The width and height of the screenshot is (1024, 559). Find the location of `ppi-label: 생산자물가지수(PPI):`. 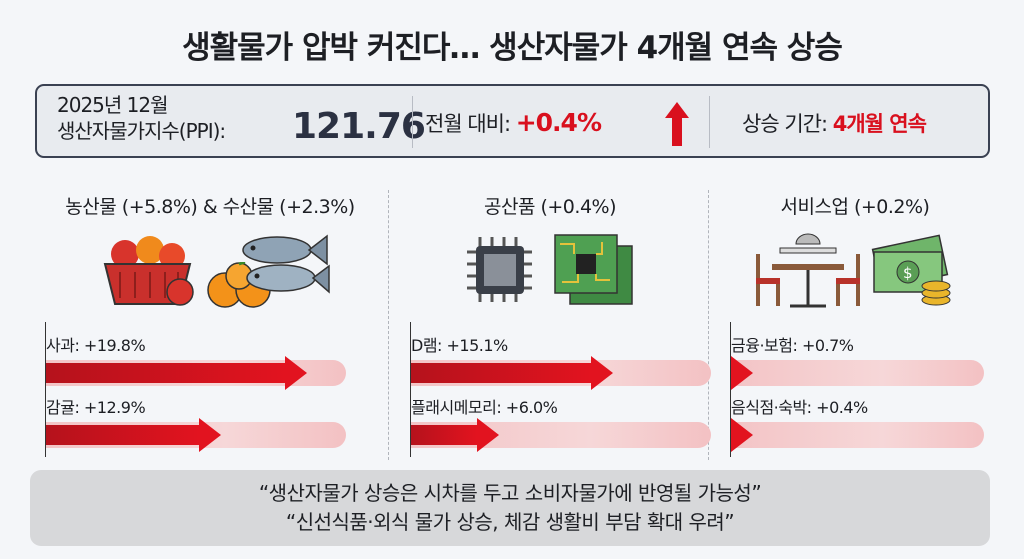

ppi-label: 생산자물가지수(PPI): is located at coordinates (141, 131).